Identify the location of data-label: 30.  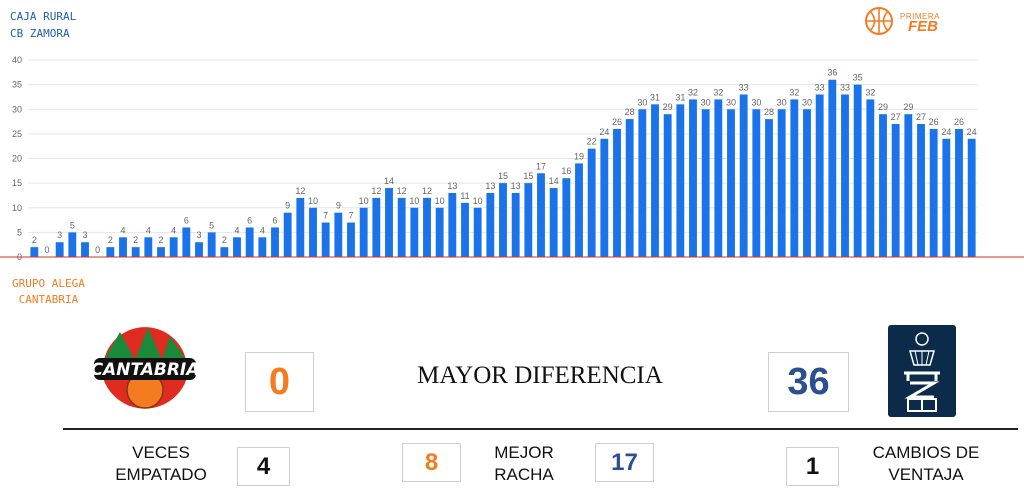
(756, 102).